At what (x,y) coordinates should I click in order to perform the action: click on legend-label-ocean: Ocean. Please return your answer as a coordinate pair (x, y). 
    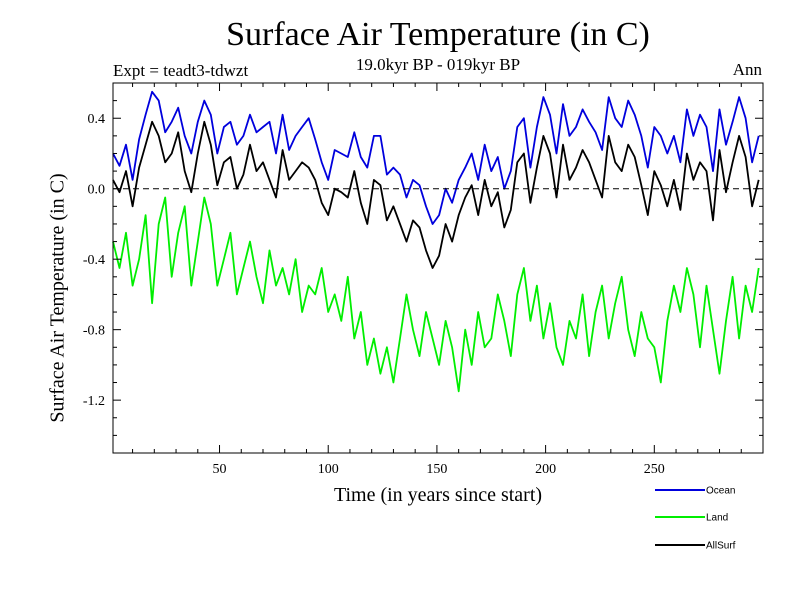
    Looking at the image, I should click on (720, 491).